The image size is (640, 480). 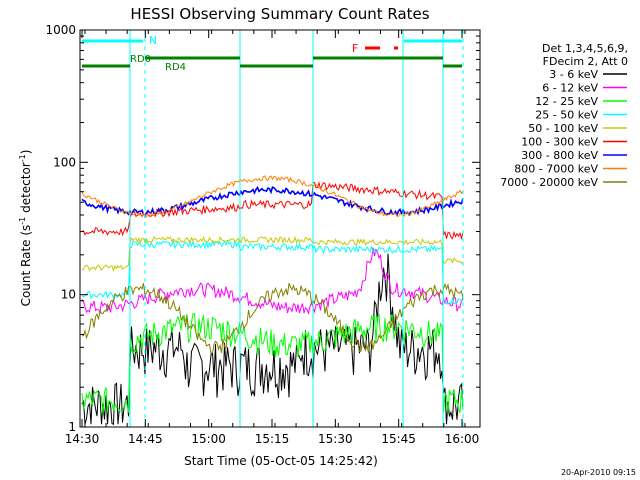 What do you see at coordinates (566, 115) in the screenshot?
I see `legend-label: 25 - 50 keV` at bounding box center [566, 115].